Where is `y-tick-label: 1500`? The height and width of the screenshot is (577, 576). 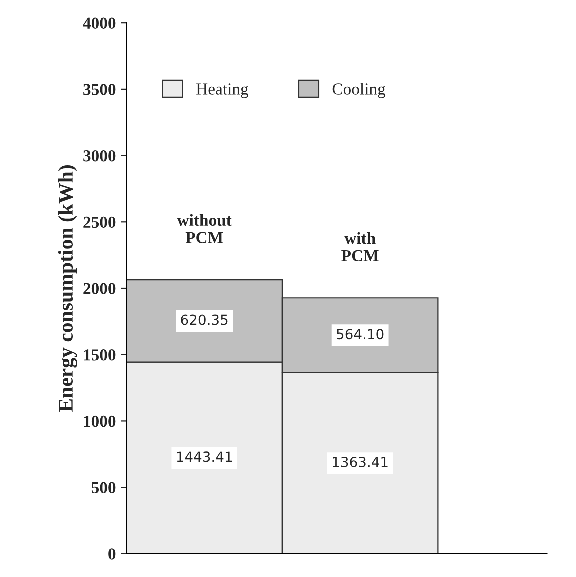 y-tick-label: 1500 is located at coordinates (100, 355).